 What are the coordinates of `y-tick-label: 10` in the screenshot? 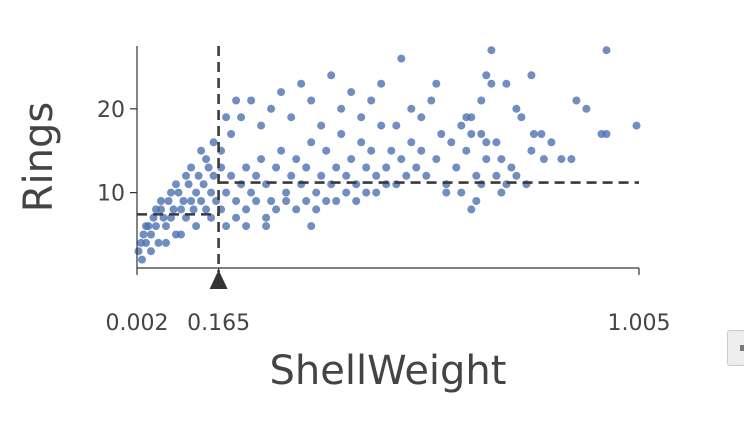 It's located at (111, 194).